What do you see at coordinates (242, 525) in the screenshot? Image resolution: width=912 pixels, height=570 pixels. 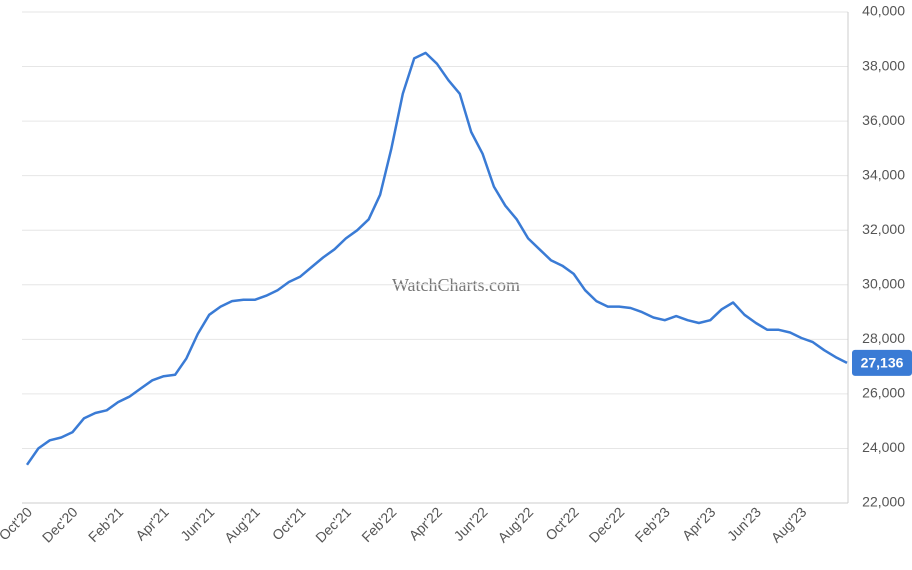 I see `x-tick-label: Aug'21` at bounding box center [242, 525].